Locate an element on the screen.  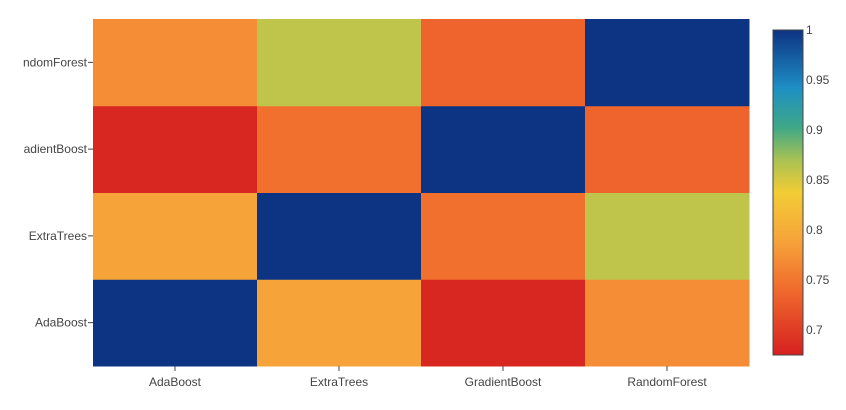
heatmap-cell-RandomForest-RandomForest is located at coordinates (667, 63).